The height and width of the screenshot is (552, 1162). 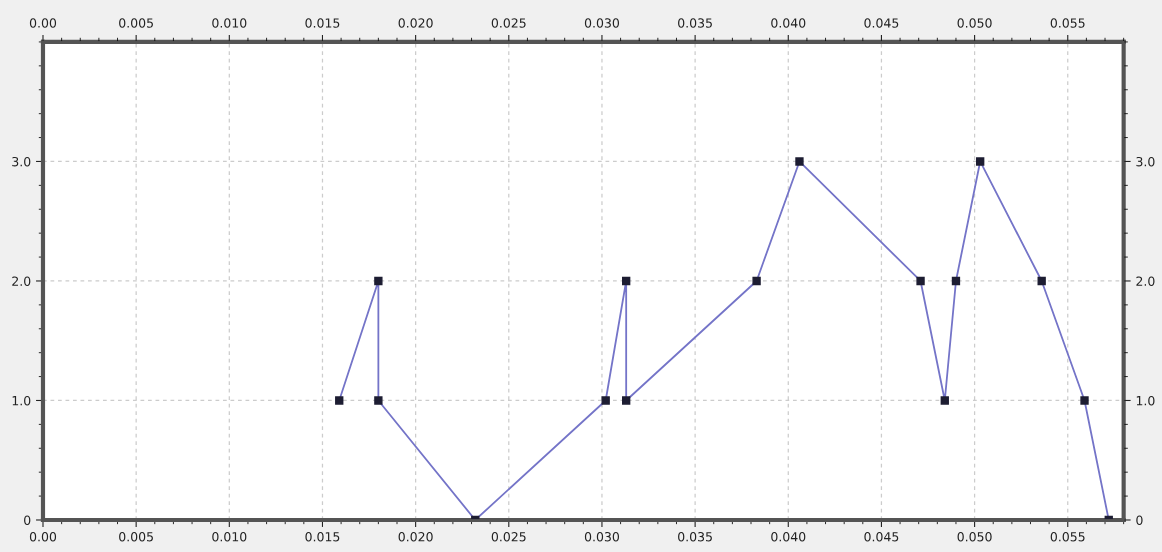 I want to click on x-tick-label: 0.045, so click(x=881, y=537).